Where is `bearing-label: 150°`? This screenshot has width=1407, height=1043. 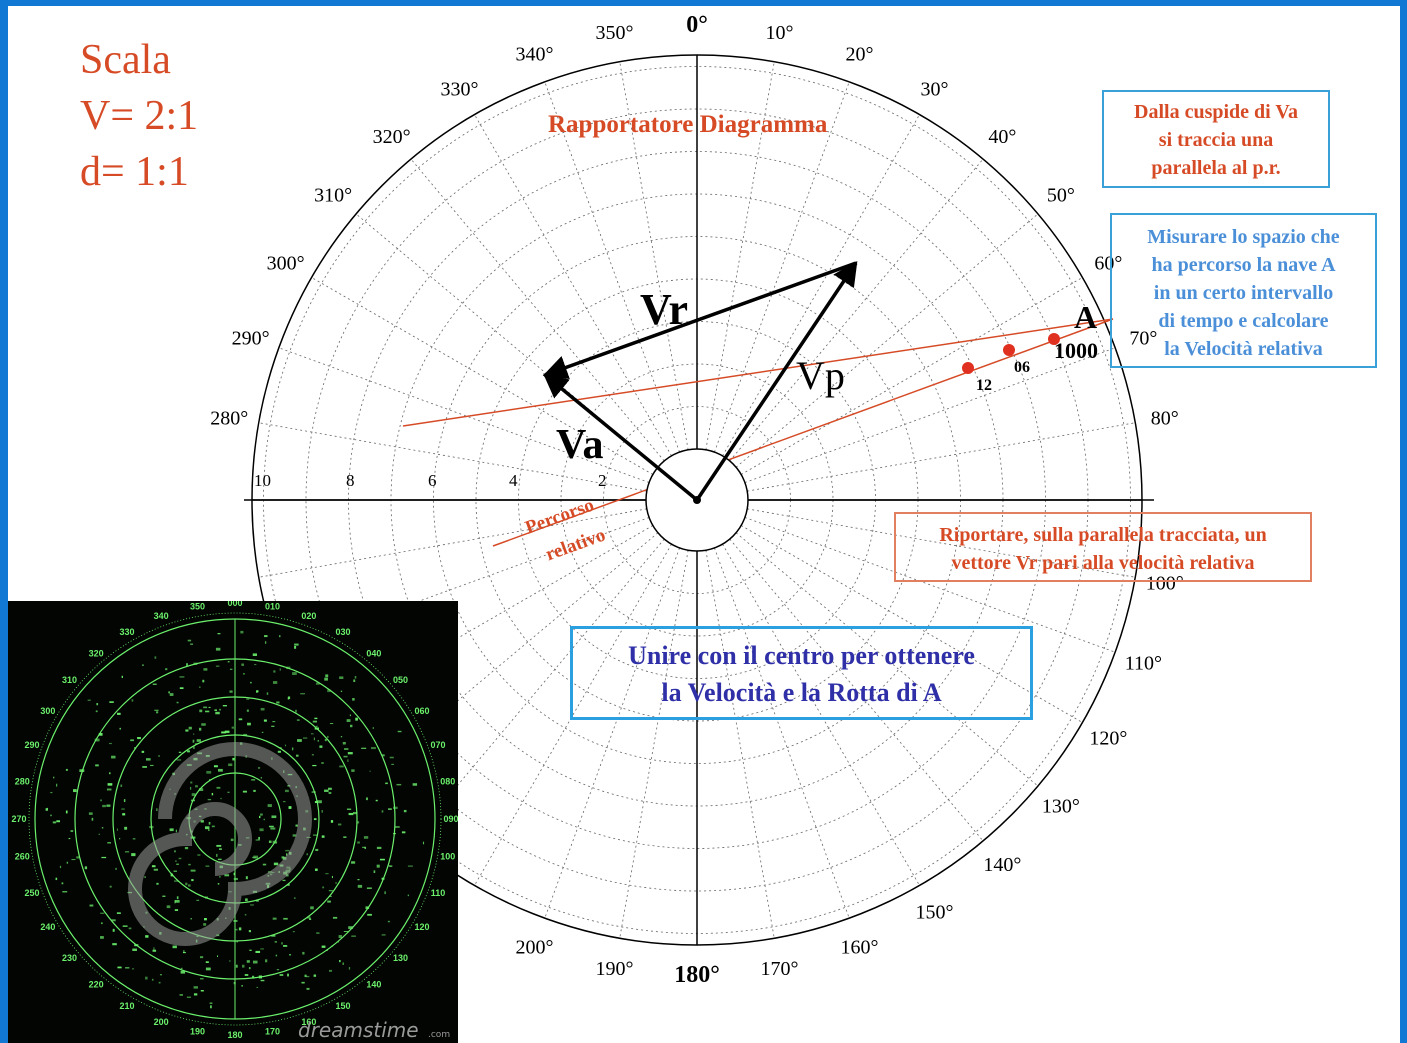
bearing-label: 150° is located at coordinates (935, 912).